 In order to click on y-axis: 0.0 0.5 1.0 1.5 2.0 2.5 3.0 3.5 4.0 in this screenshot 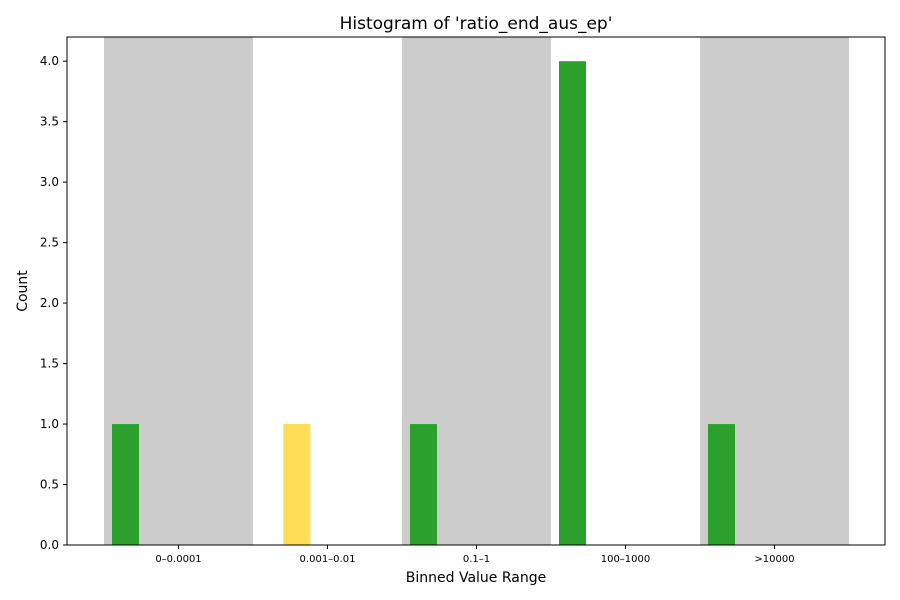, I will do `click(53, 303)`.